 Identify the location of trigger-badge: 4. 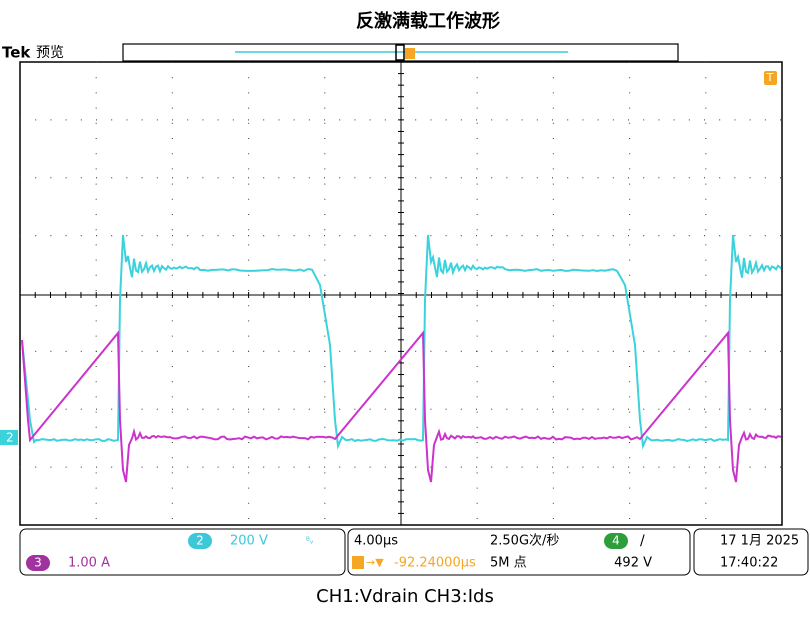
(616, 541).